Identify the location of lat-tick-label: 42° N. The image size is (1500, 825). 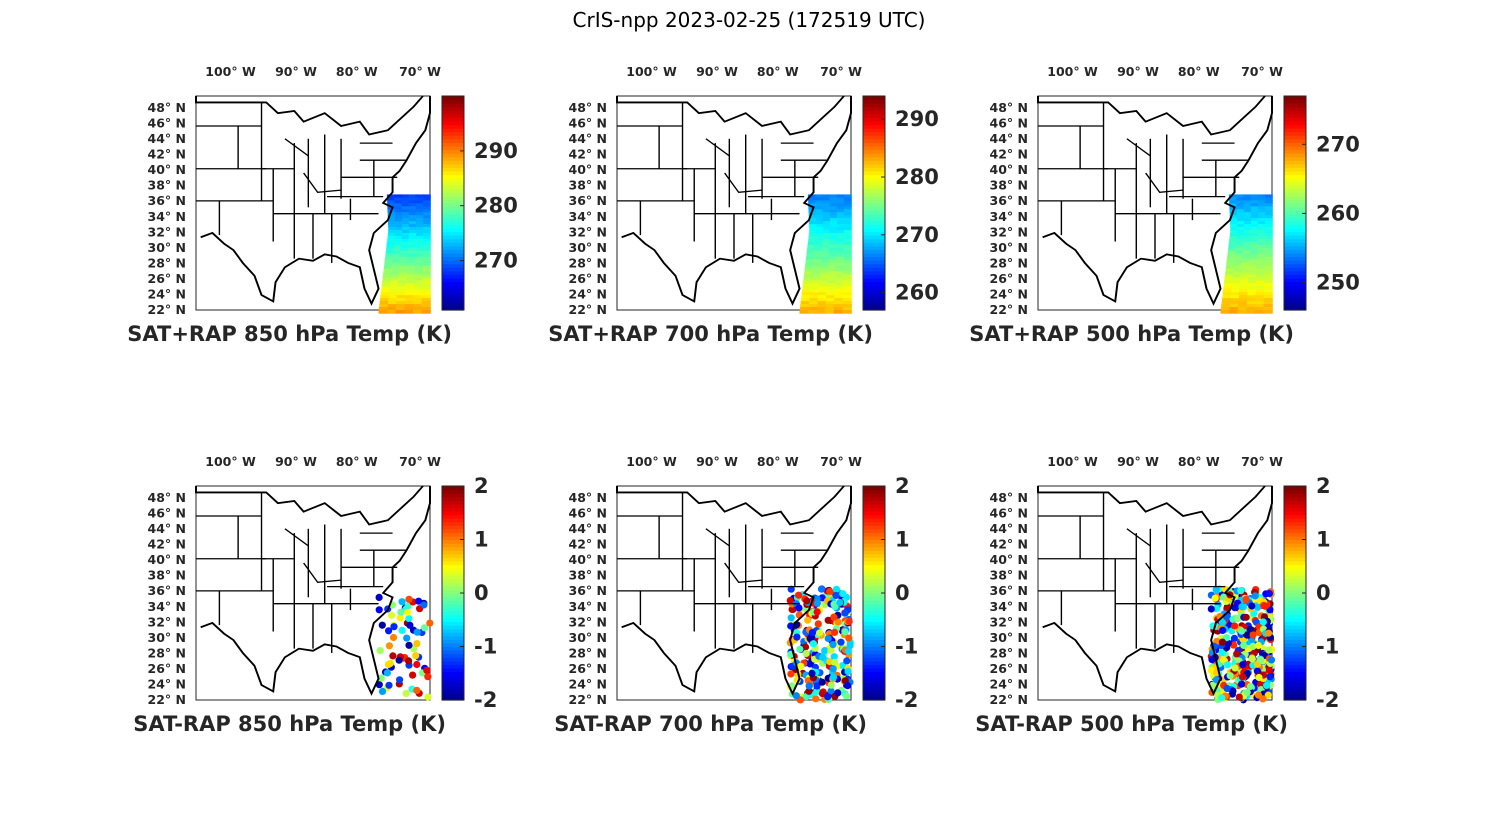
(1009, 154).